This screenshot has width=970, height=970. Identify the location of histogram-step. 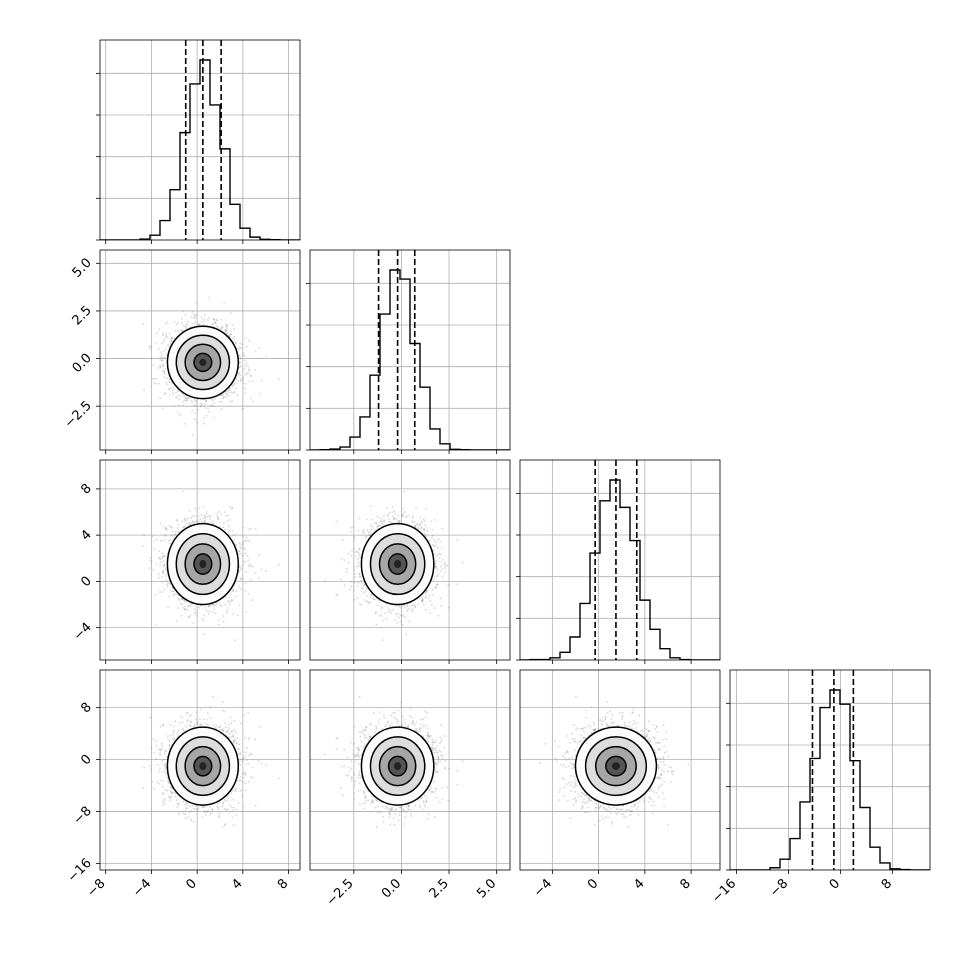
(200, 149).